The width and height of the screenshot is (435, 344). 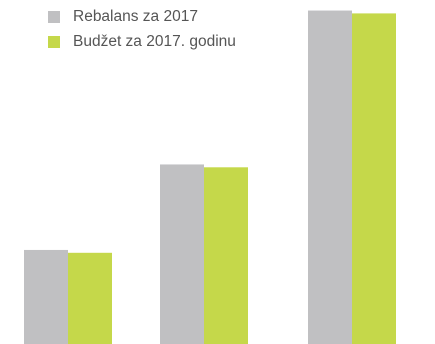 I want to click on legend-swatch-budzet, so click(x=54, y=42).